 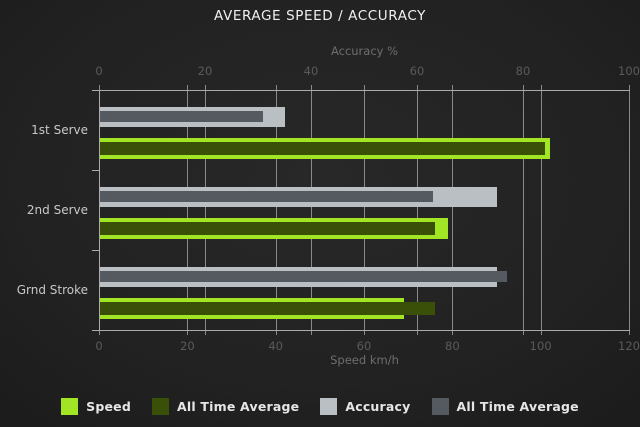 What do you see at coordinates (70, 406) in the screenshot?
I see `speed-swatch-icon` at bounding box center [70, 406].